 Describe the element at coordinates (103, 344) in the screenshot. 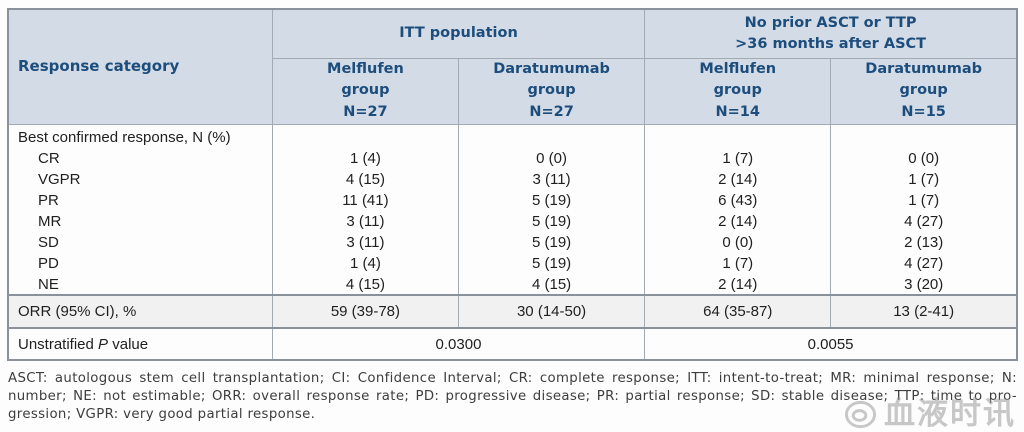

I see `pvalue-label-p-italic: P` at that location.